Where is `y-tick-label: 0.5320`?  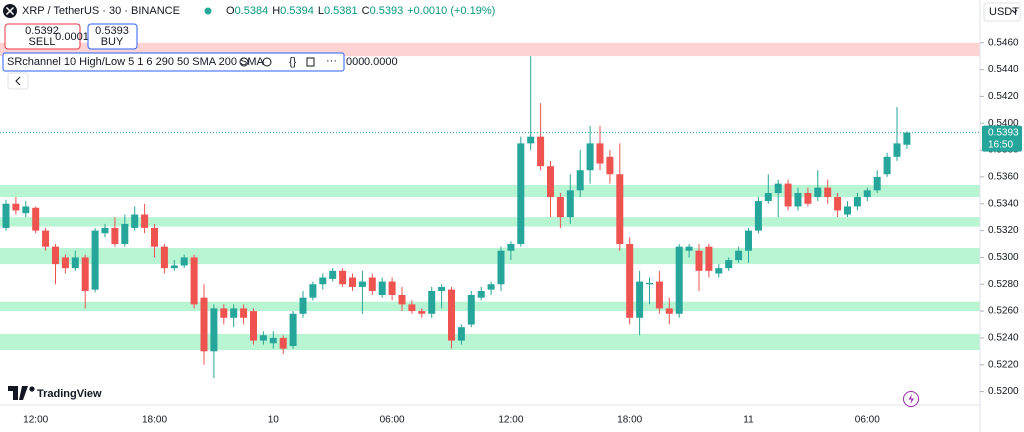
y-tick-label: 0.5320 is located at coordinates (1003, 230).